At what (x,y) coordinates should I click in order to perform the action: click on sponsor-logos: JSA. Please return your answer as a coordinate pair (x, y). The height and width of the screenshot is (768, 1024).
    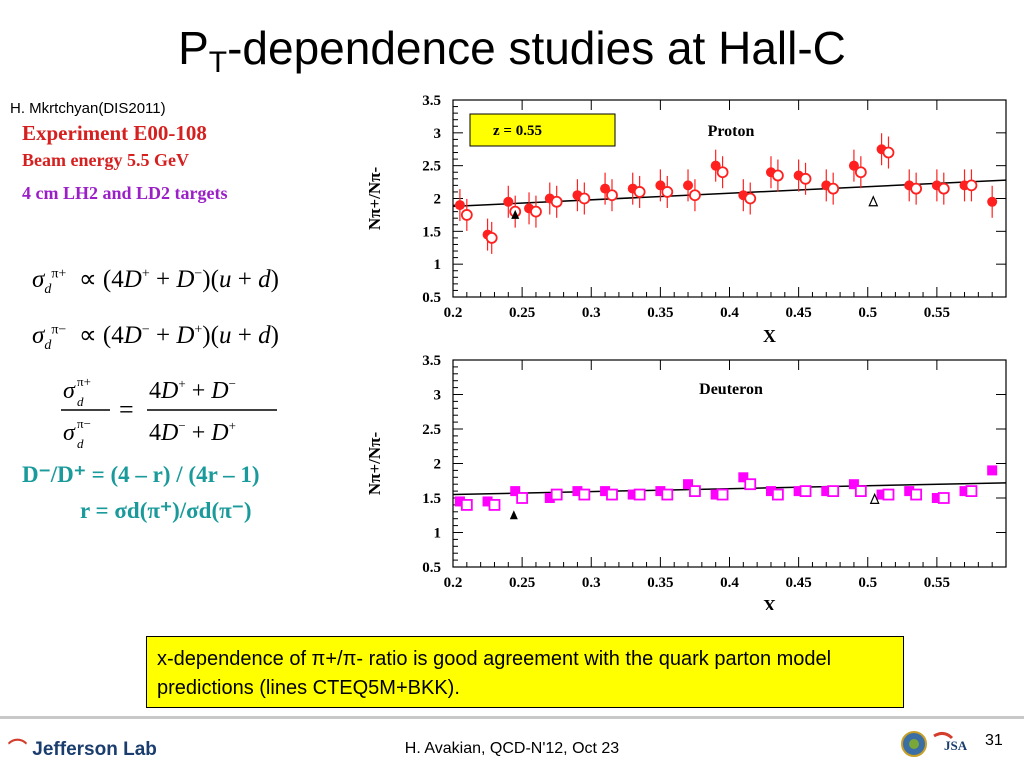
    Looking at the image, I should click on (934, 744).